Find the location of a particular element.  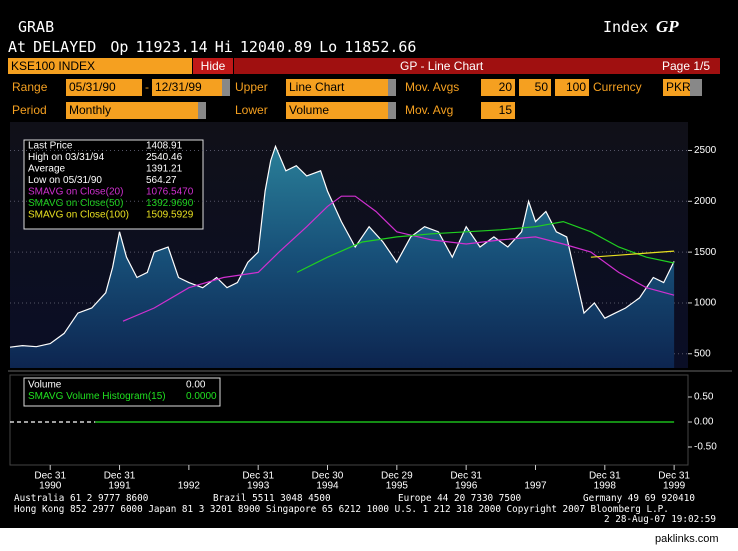

range-sep: - is located at coordinates (147, 87).